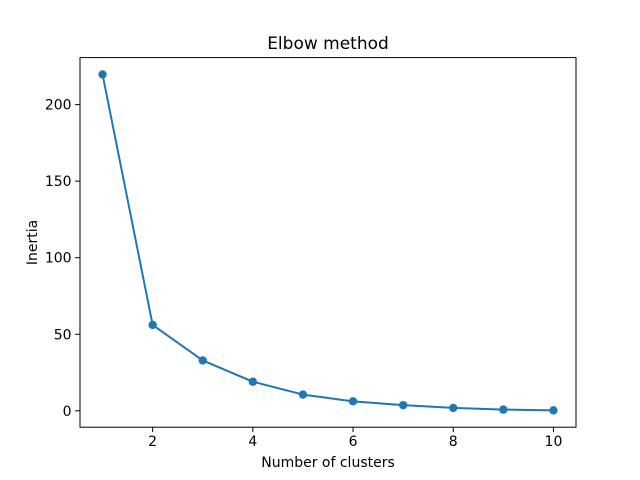  Describe the element at coordinates (252, 442) in the screenshot. I see `x-tick-label: 4` at that location.